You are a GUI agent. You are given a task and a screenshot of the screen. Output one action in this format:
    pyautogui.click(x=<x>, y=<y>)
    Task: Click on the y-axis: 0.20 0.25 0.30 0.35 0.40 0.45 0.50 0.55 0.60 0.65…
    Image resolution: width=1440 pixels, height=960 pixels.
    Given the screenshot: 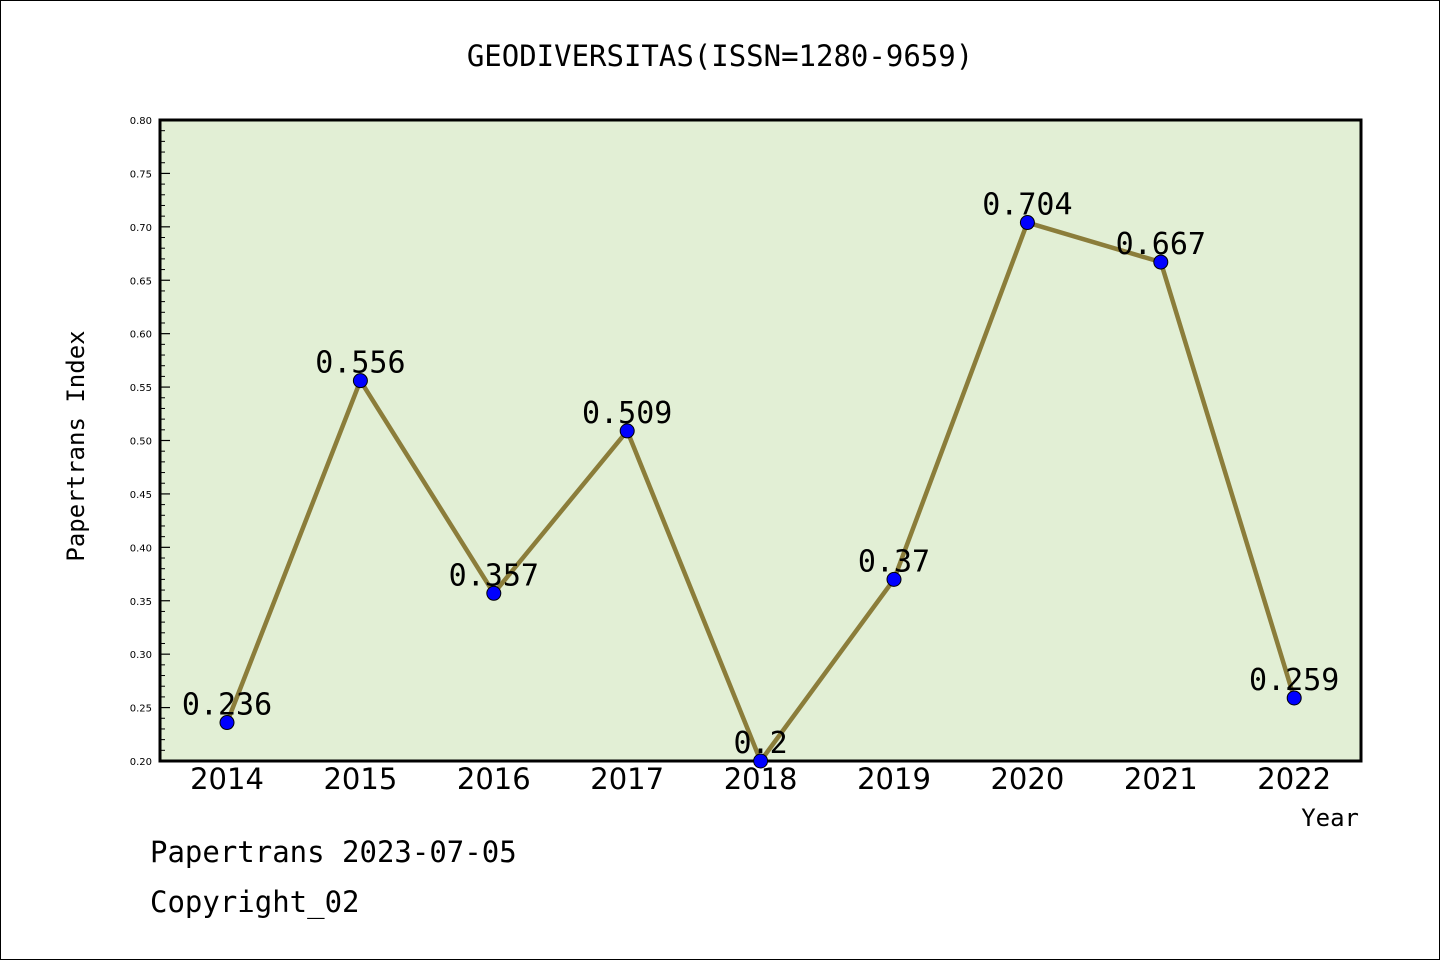 What is the action you would take?
    pyautogui.click(x=150, y=442)
    